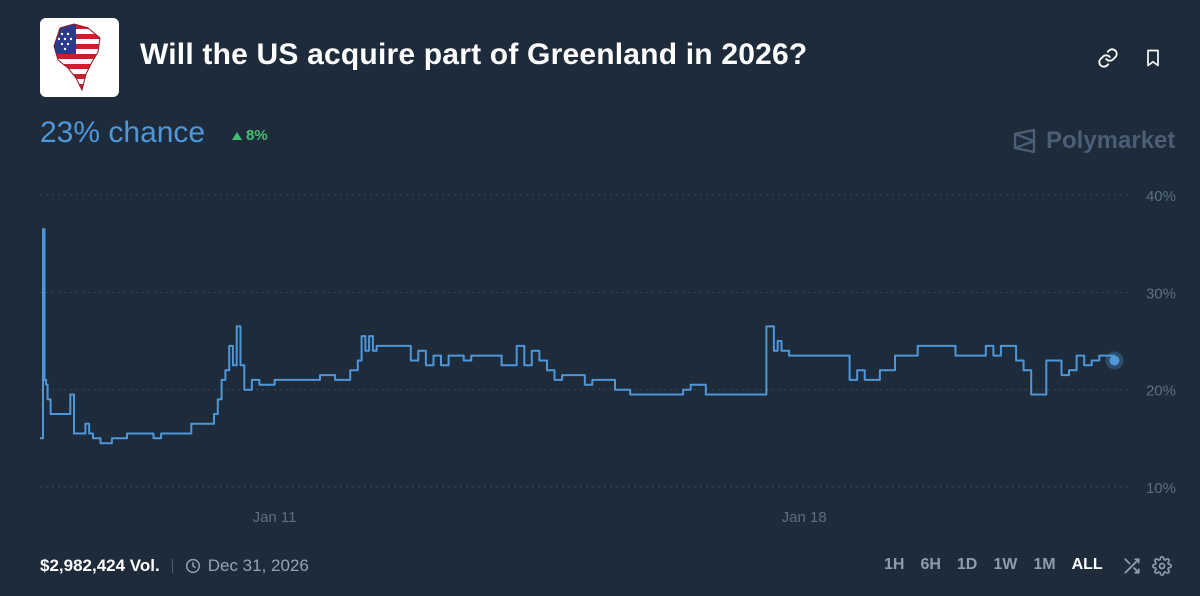  I want to click on clock-icon, so click(192, 566).